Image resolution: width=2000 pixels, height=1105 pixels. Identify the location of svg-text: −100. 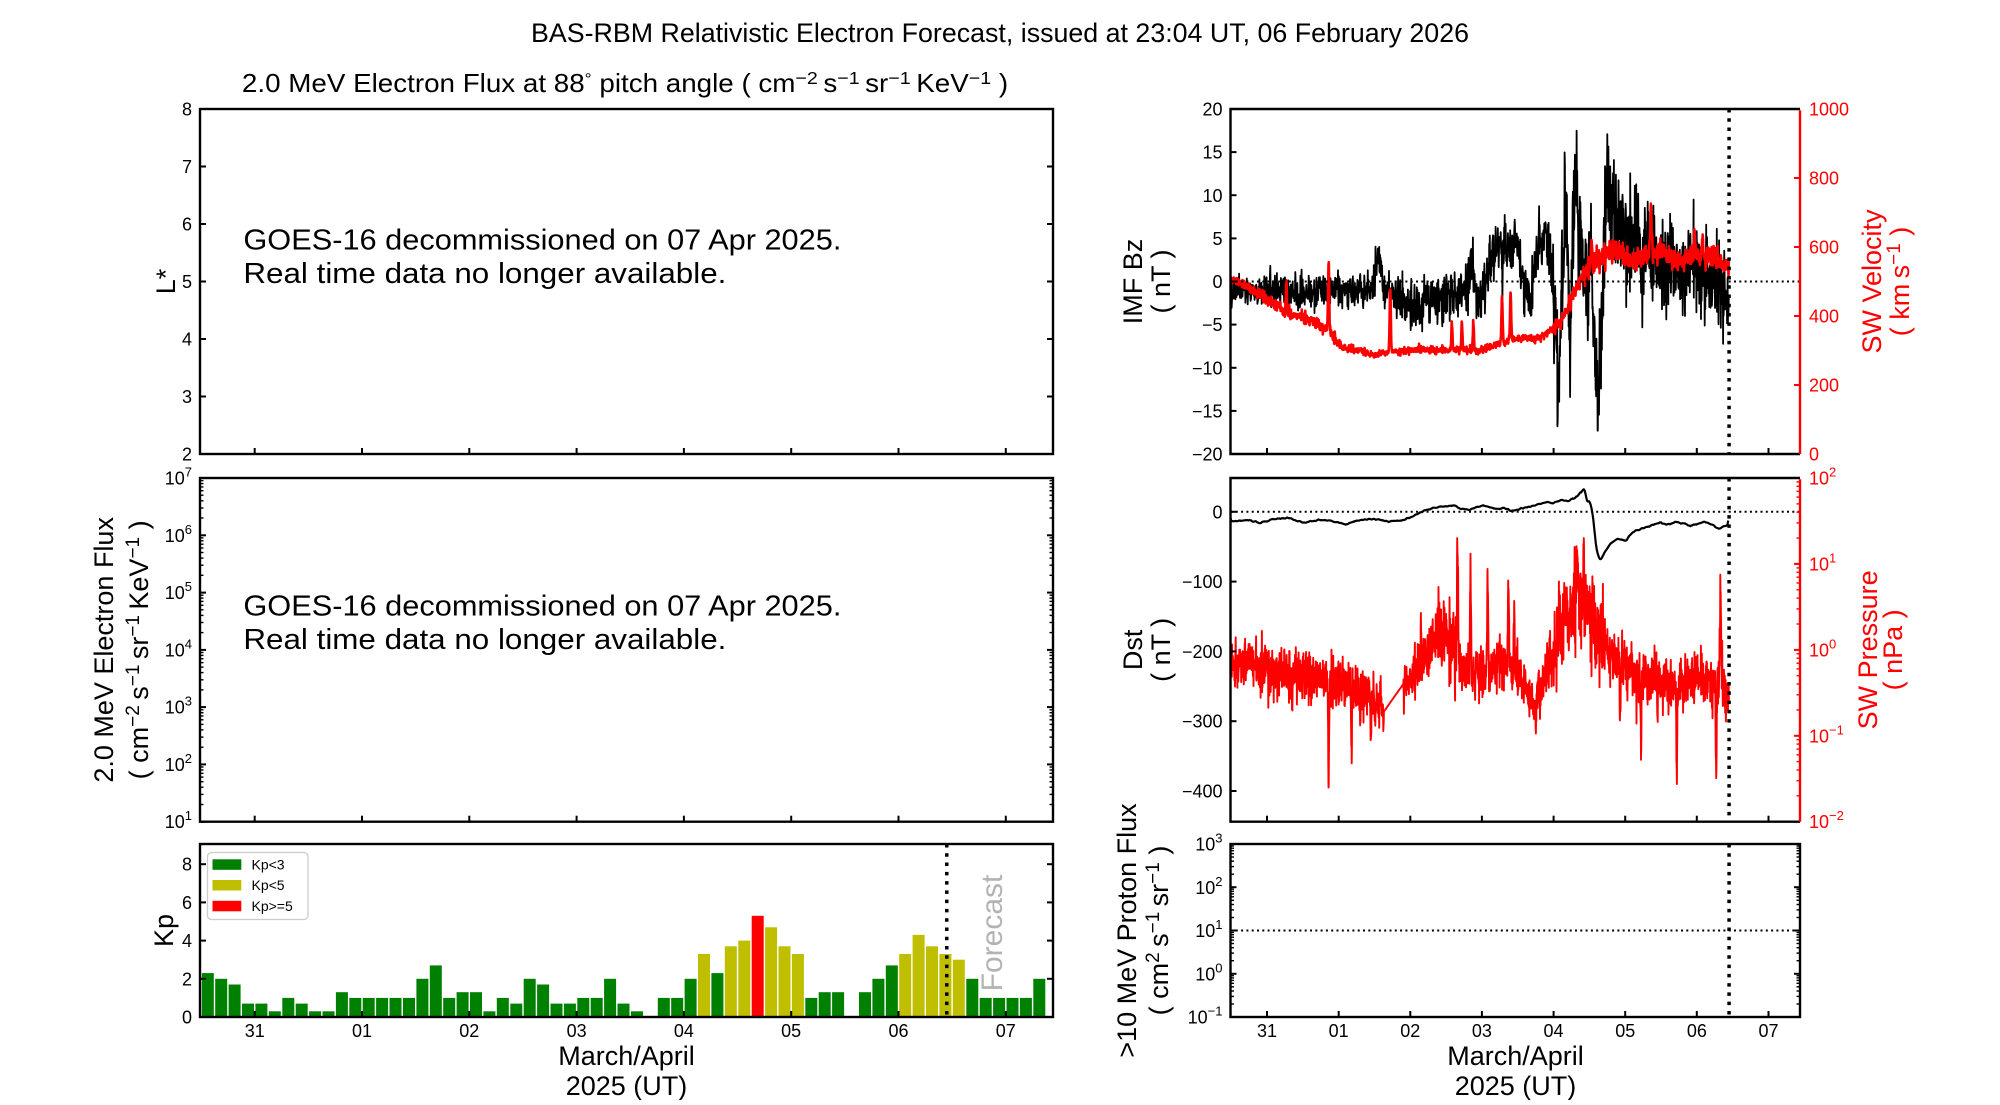
(1202, 582).